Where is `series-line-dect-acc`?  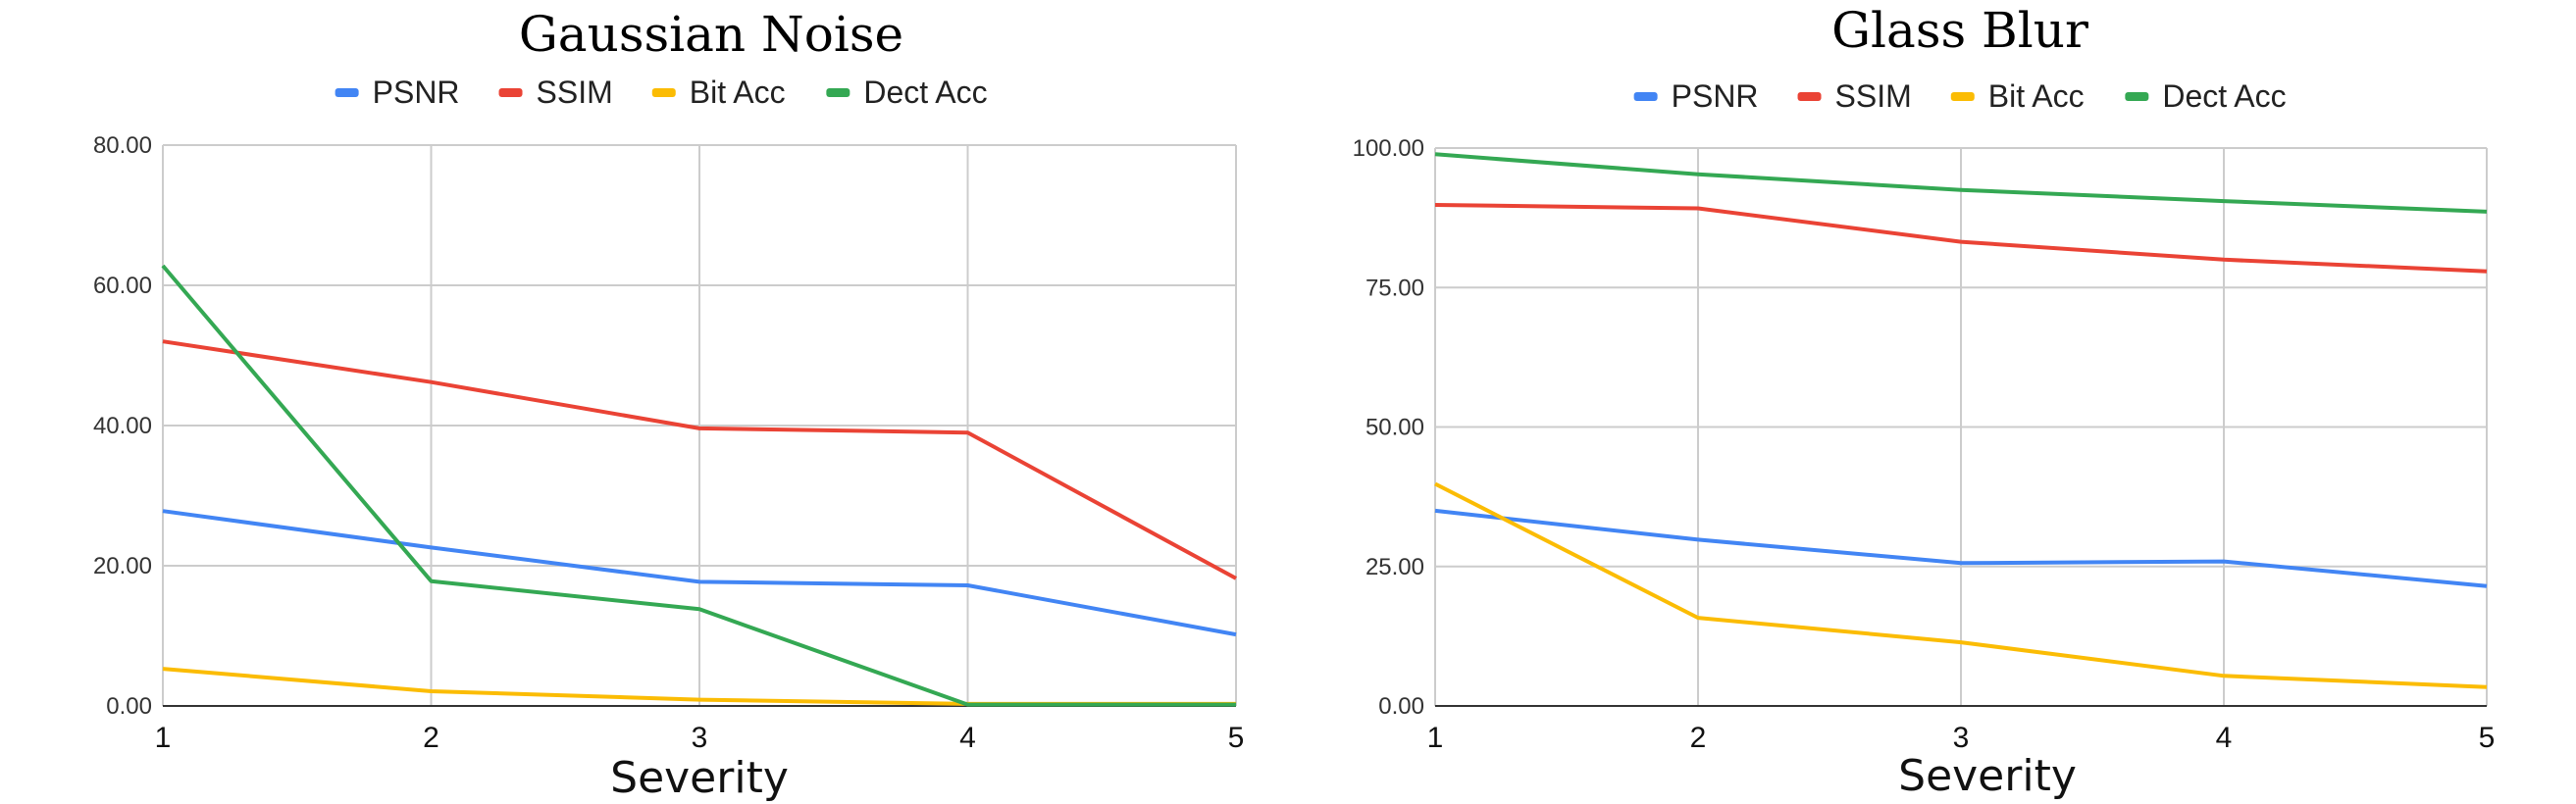 series-line-dect-acc is located at coordinates (1961, 183).